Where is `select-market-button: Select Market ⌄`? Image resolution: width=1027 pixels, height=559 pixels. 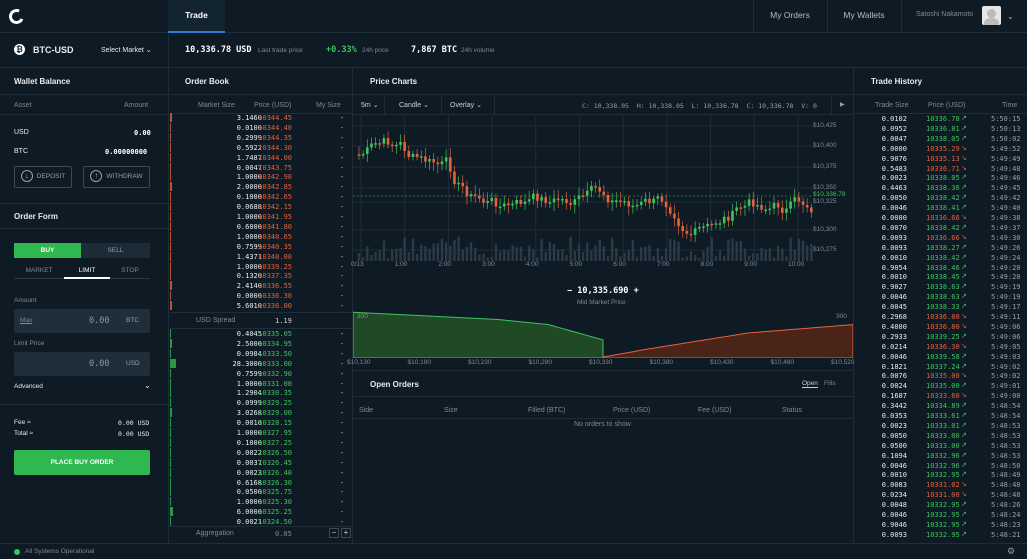 select-market-button: Select Market ⌄ is located at coordinates (126, 50).